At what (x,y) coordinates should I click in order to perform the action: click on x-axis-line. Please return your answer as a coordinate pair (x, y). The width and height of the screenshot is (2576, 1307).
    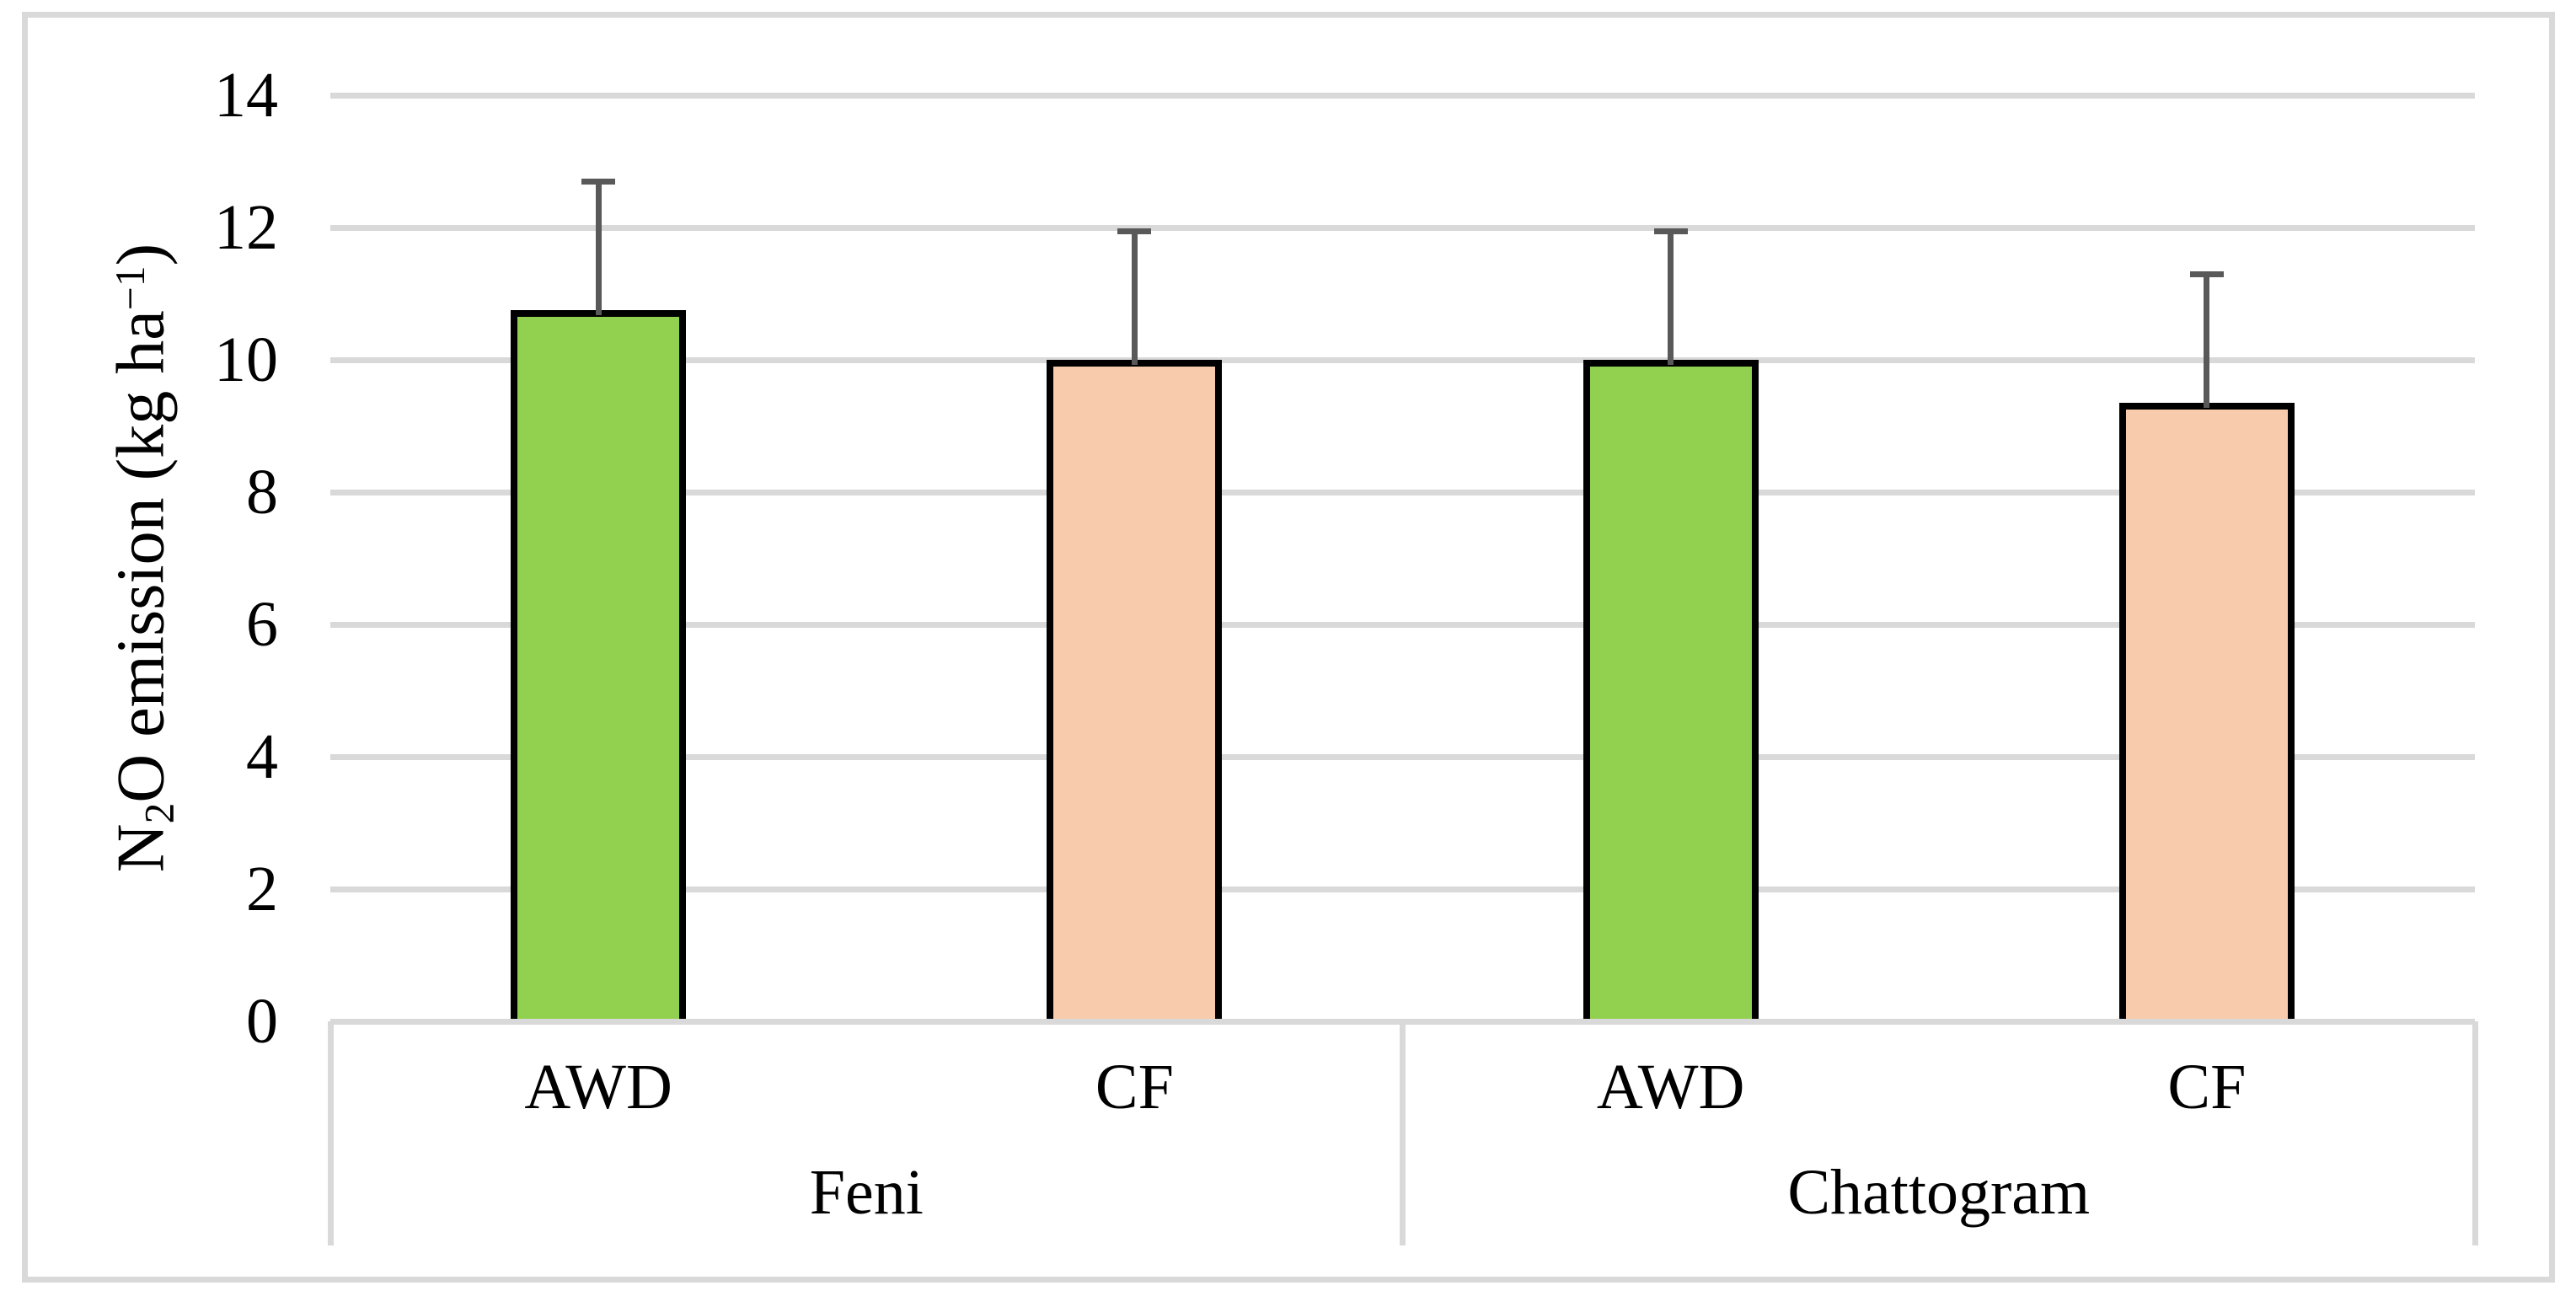
    Looking at the image, I should click on (1403, 1022).